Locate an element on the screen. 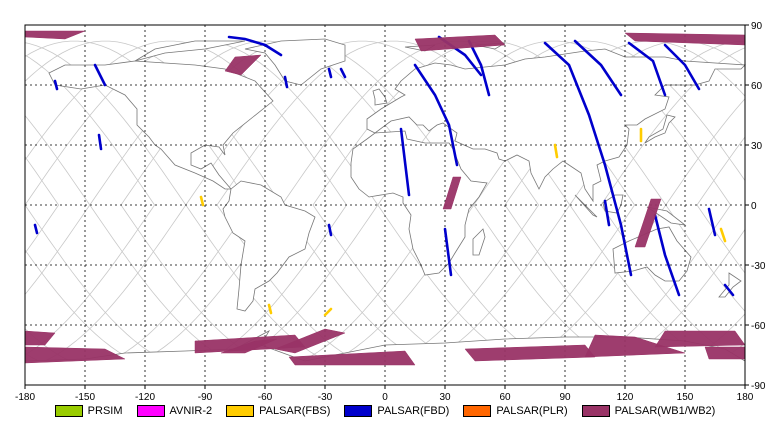 Image resolution: width=770 pixels, height=430 pixels. legend-item: PRSIM is located at coordinates (88, 411).